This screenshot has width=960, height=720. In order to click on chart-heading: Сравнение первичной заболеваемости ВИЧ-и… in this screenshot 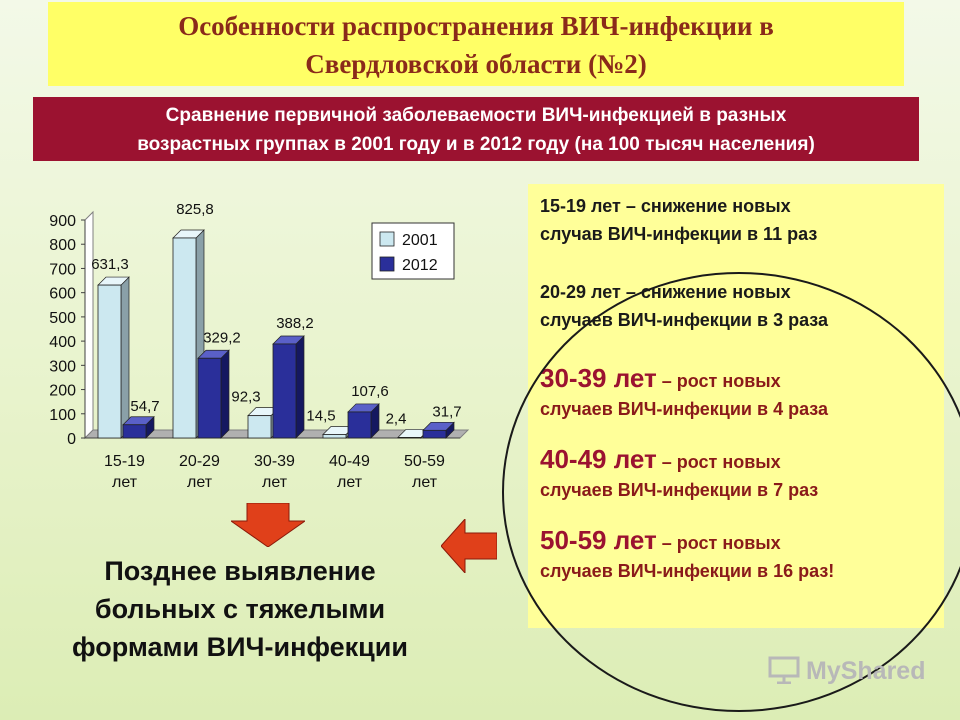, I will do `click(476, 129)`.